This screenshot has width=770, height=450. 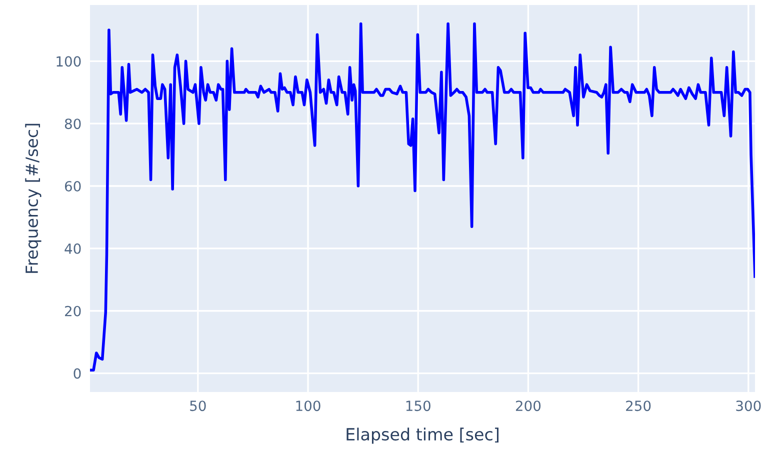 What do you see at coordinates (528, 406) in the screenshot?
I see `x-tick-label: 200` at bounding box center [528, 406].